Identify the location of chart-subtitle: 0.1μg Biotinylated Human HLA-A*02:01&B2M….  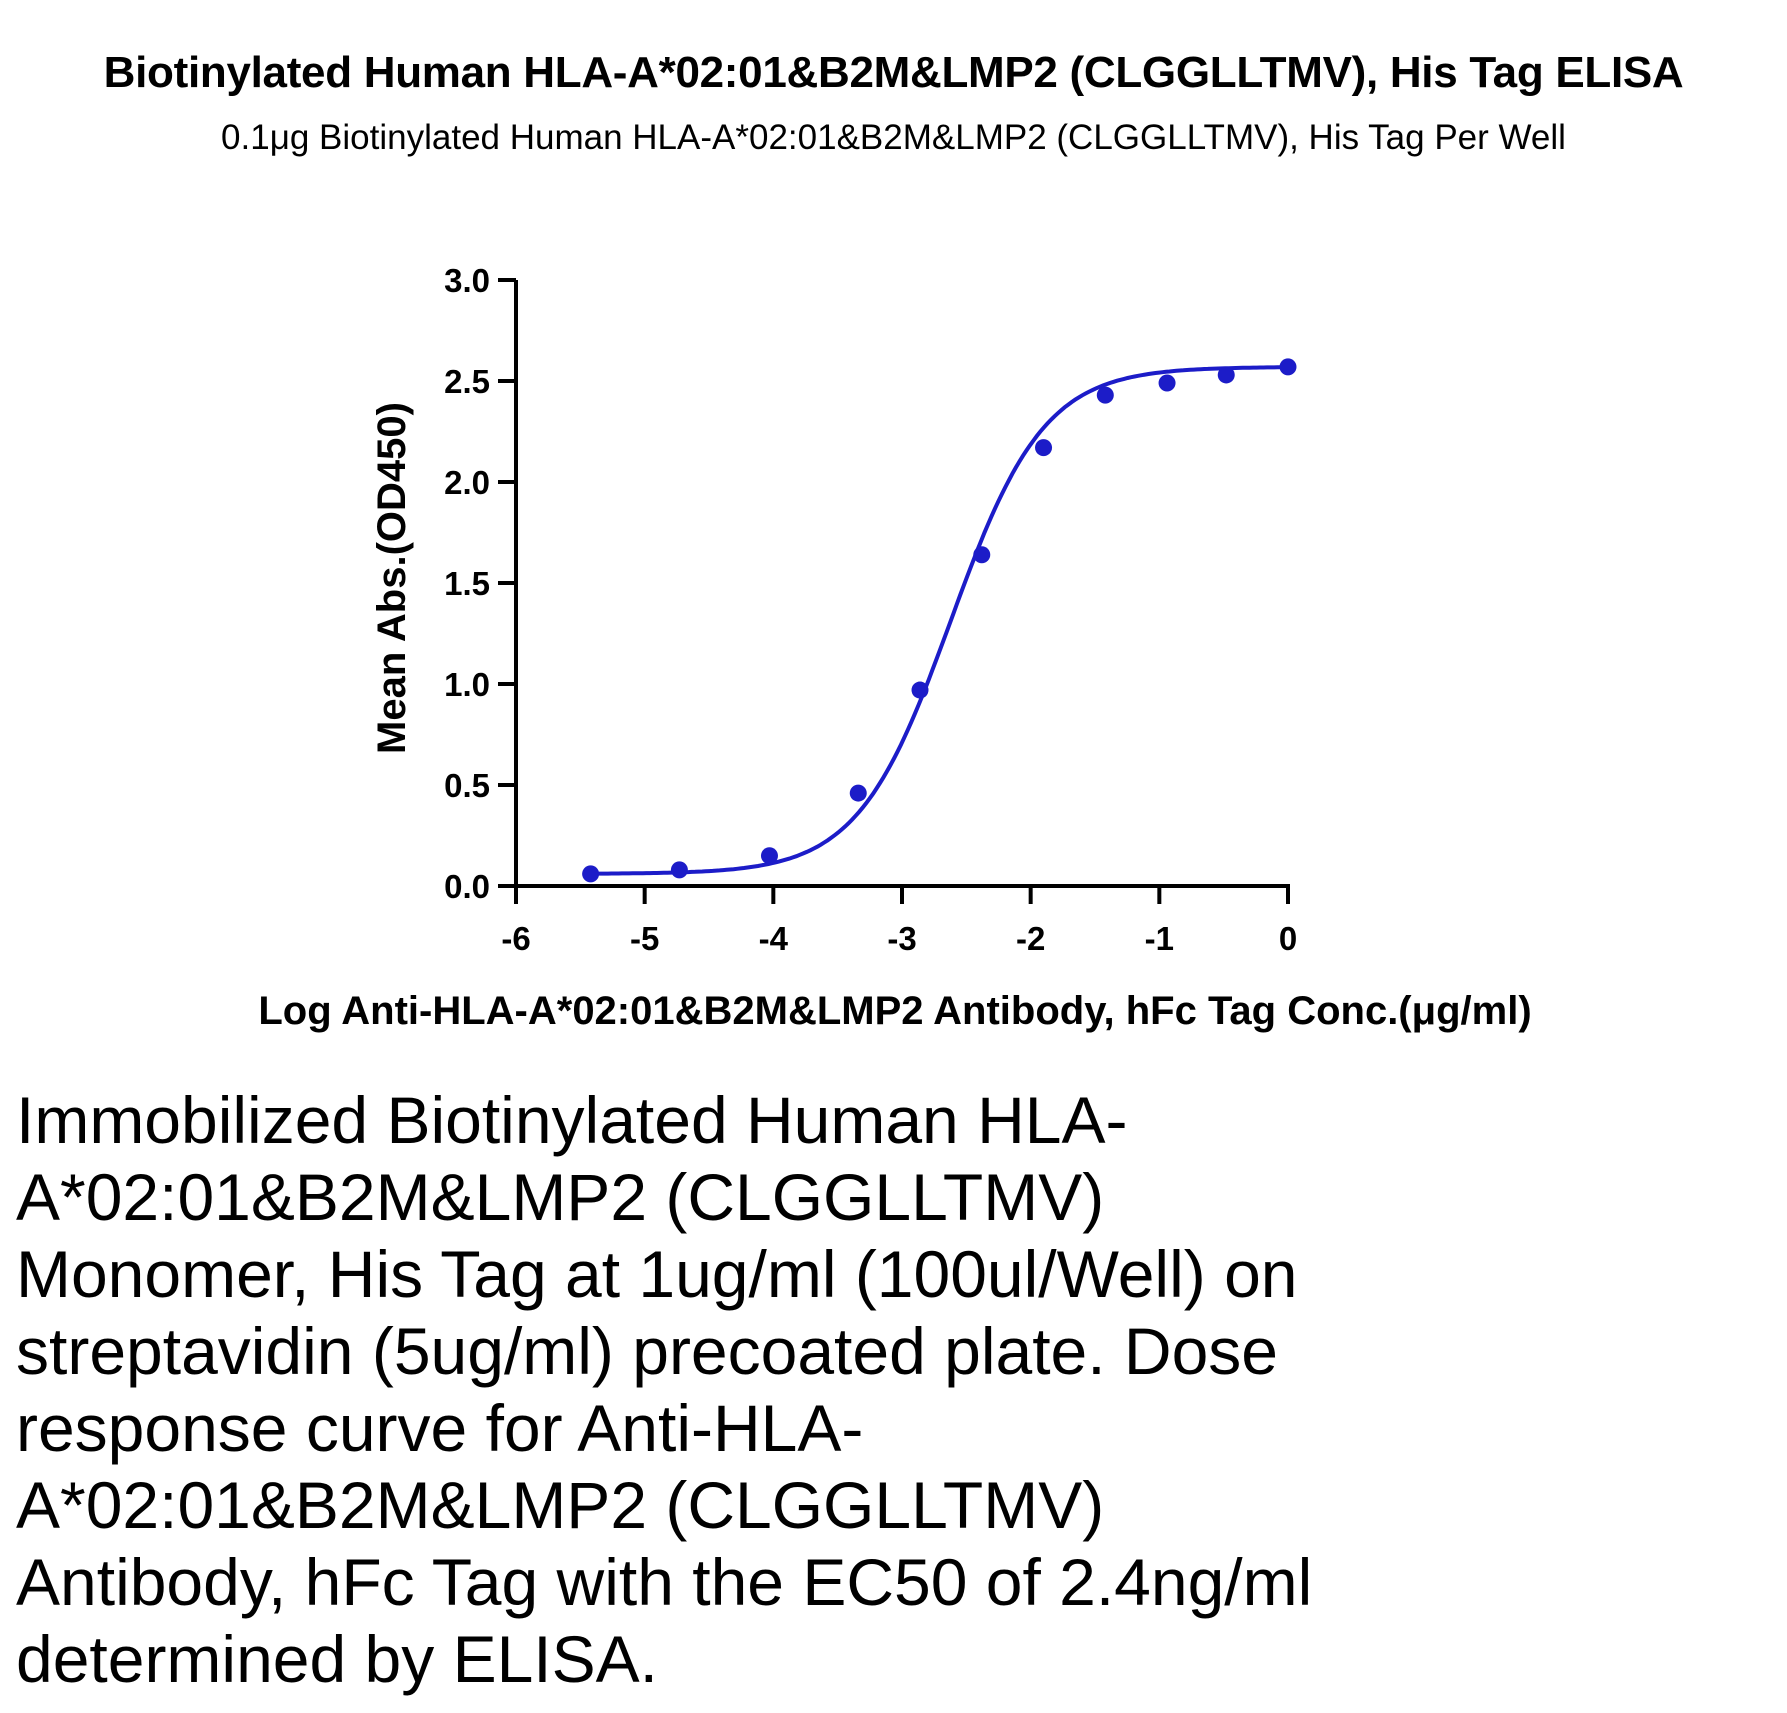
(893, 137).